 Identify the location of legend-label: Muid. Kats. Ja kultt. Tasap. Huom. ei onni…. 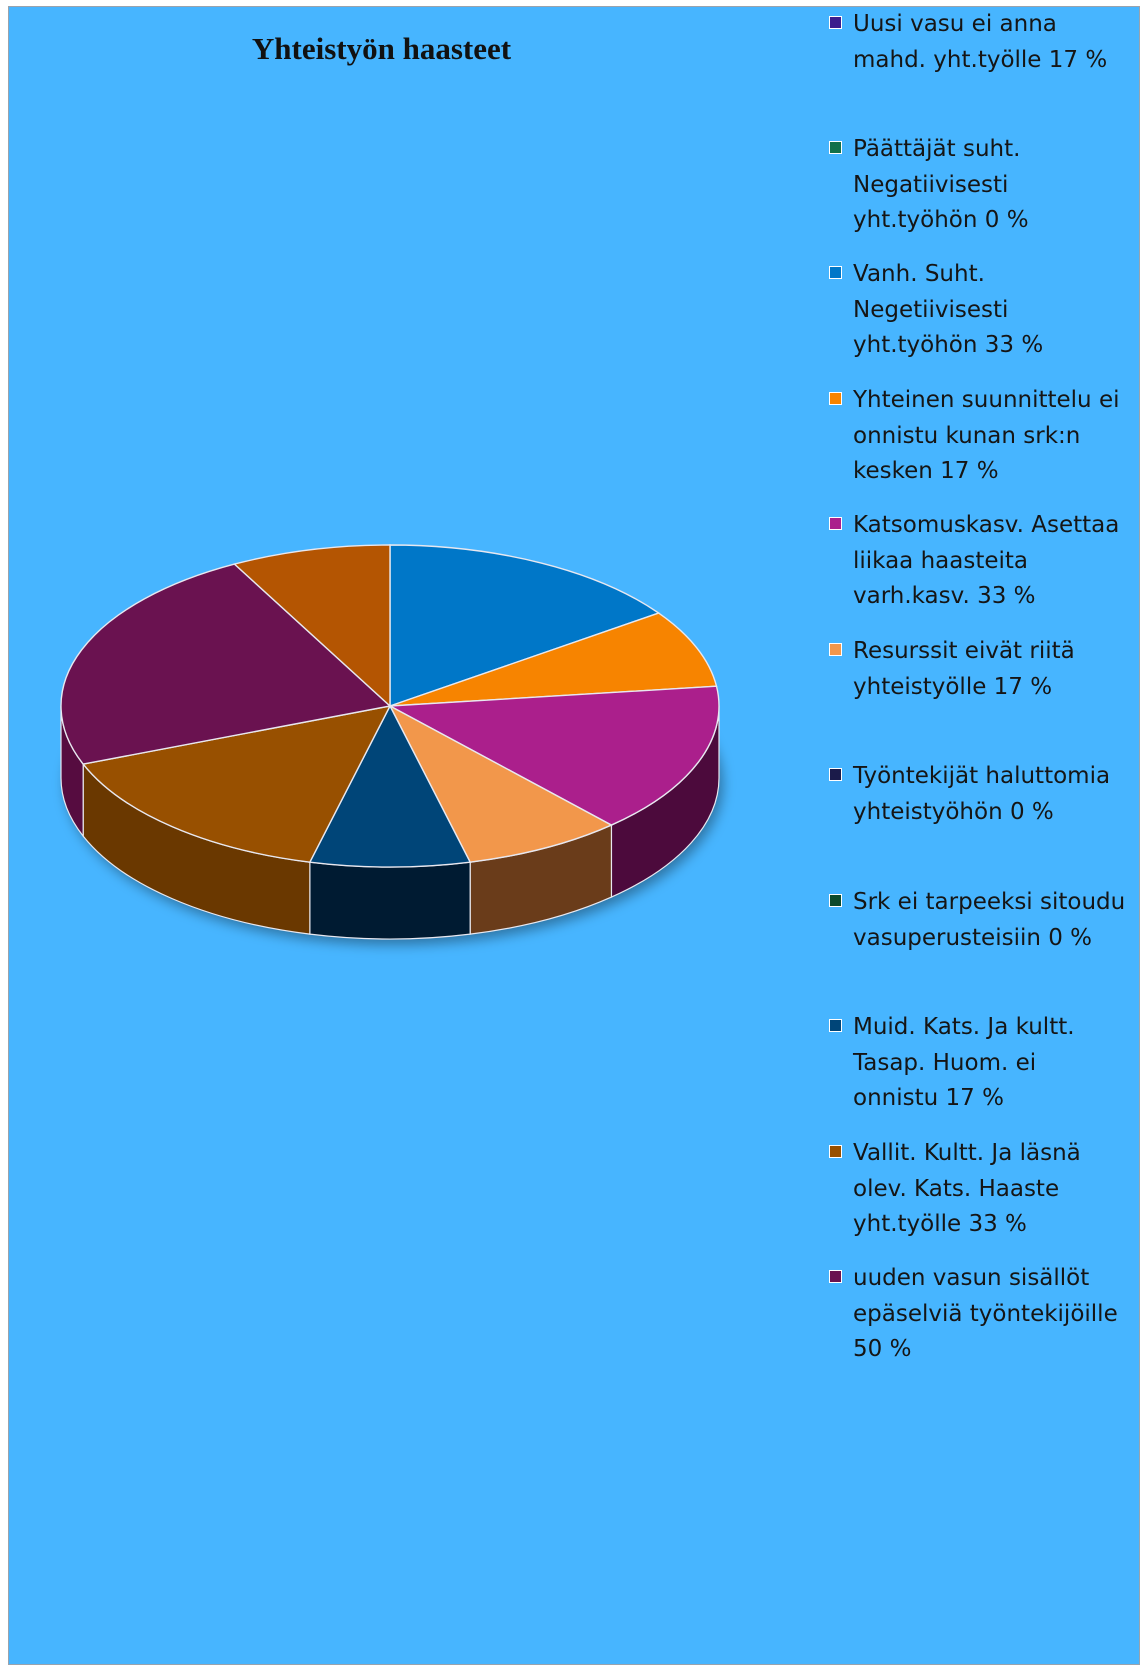
(996, 1063).